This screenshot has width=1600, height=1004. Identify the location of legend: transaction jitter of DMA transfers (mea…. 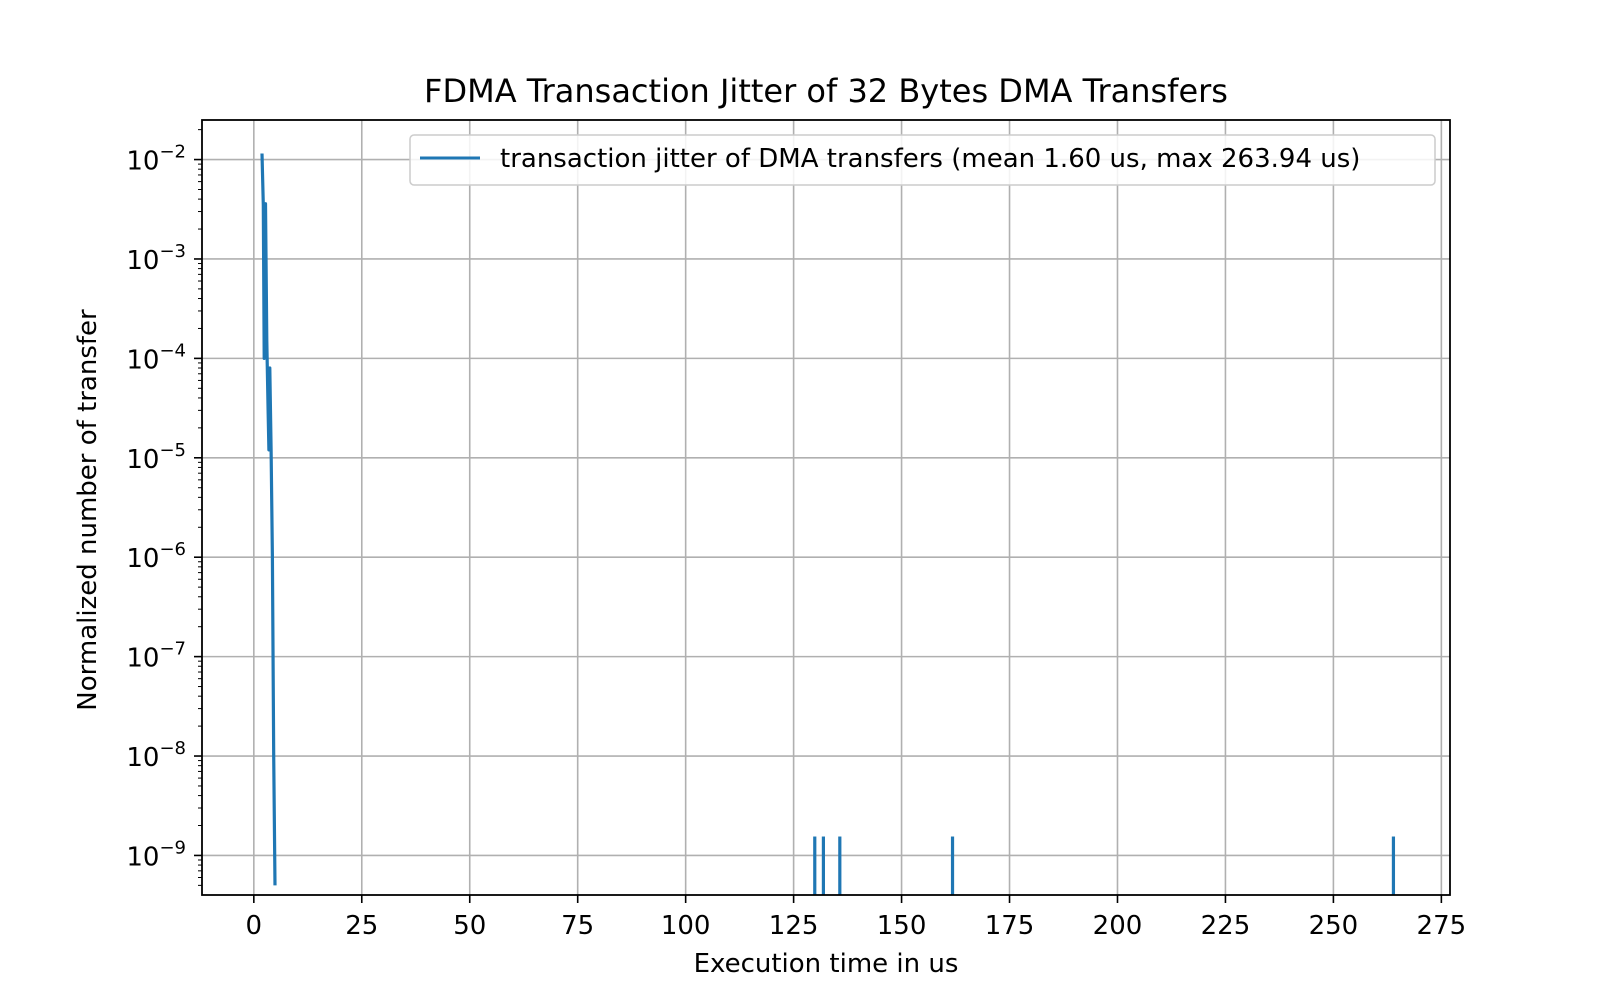
(922, 160).